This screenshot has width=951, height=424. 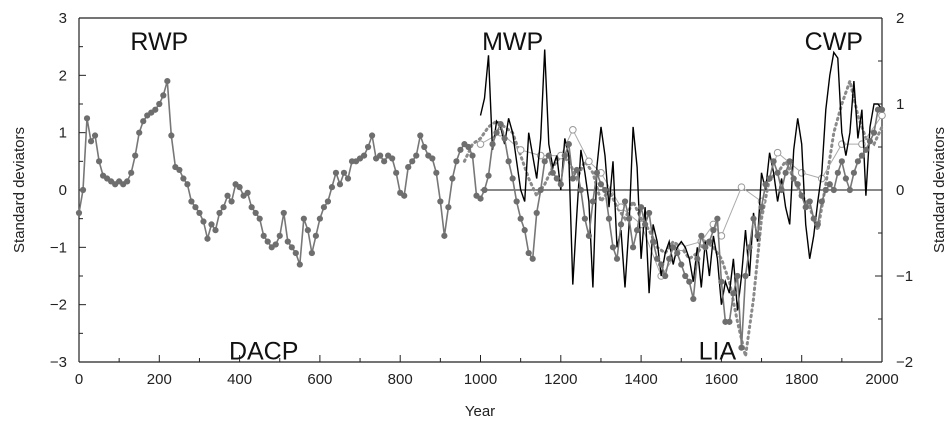 I want to click on x-tick-label: 1000, so click(x=480, y=379).